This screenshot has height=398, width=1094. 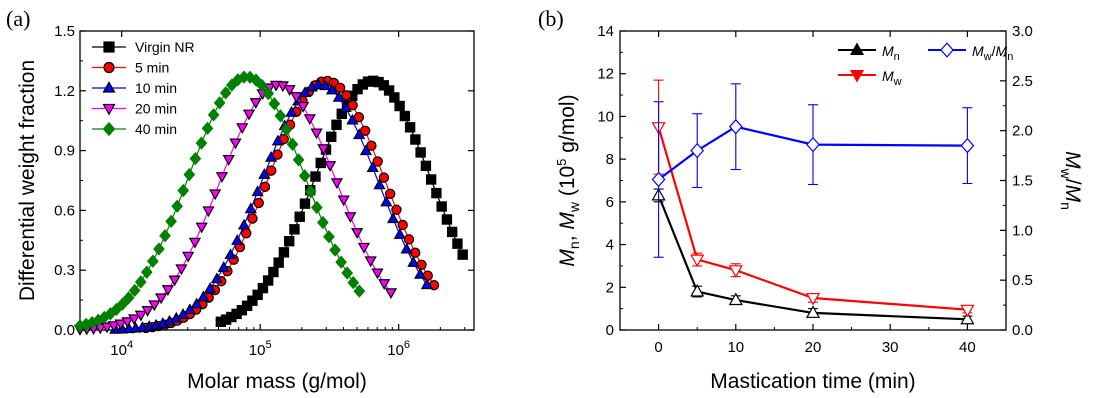 What do you see at coordinates (152, 68) in the screenshot?
I see `legend-label: 5 min` at bounding box center [152, 68].